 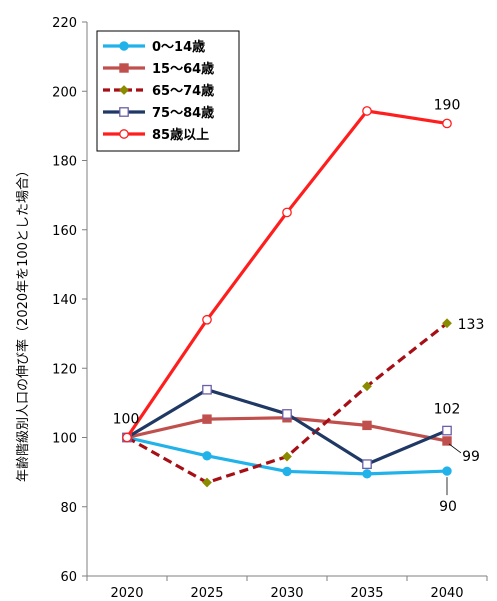 I want to click on legend: 0～14歳 15～64歳 65～74歳 75～84歳 85歳以上, so click(x=168, y=91).